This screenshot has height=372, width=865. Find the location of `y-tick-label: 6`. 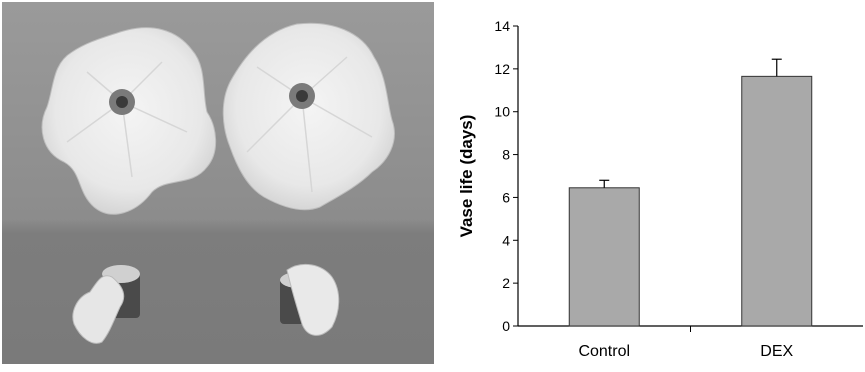

y-tick-label: 6 is located at coordinates (506, 197).